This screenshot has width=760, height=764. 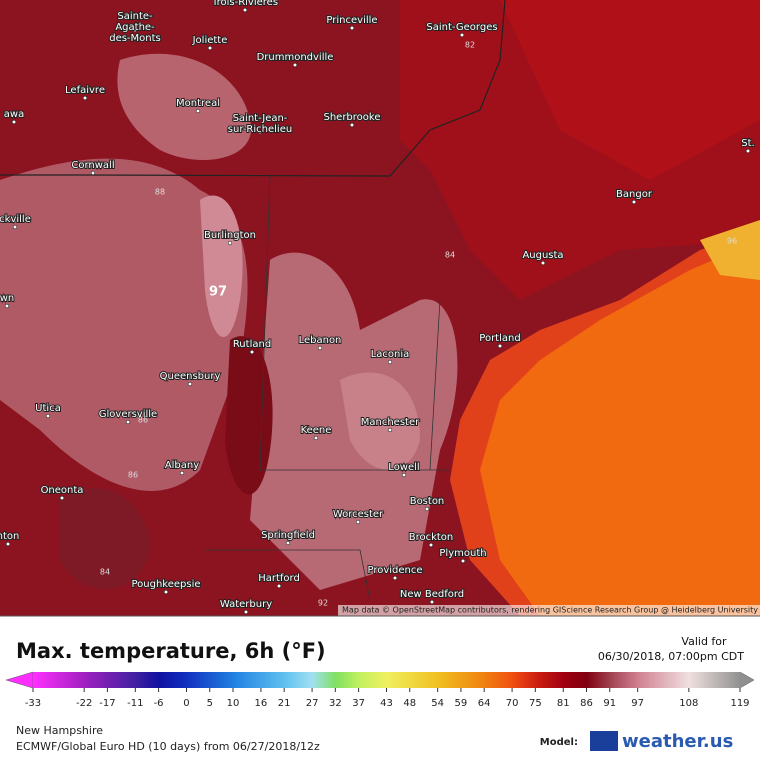 What do you see at coordinates (431, 537) in the screenshot?
I see `city-label: Brockton` at bounding box center [431, 537].